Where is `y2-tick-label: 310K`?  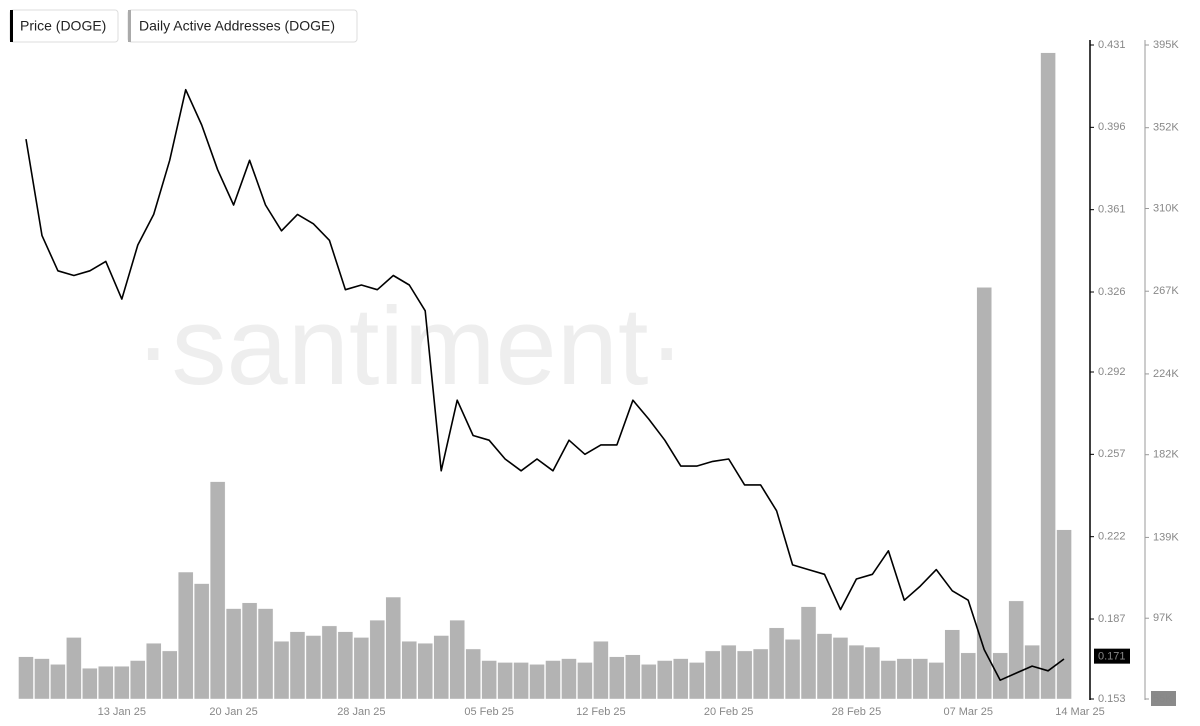 y2-tick-label: 310K is located at coordinates (1166, 208).